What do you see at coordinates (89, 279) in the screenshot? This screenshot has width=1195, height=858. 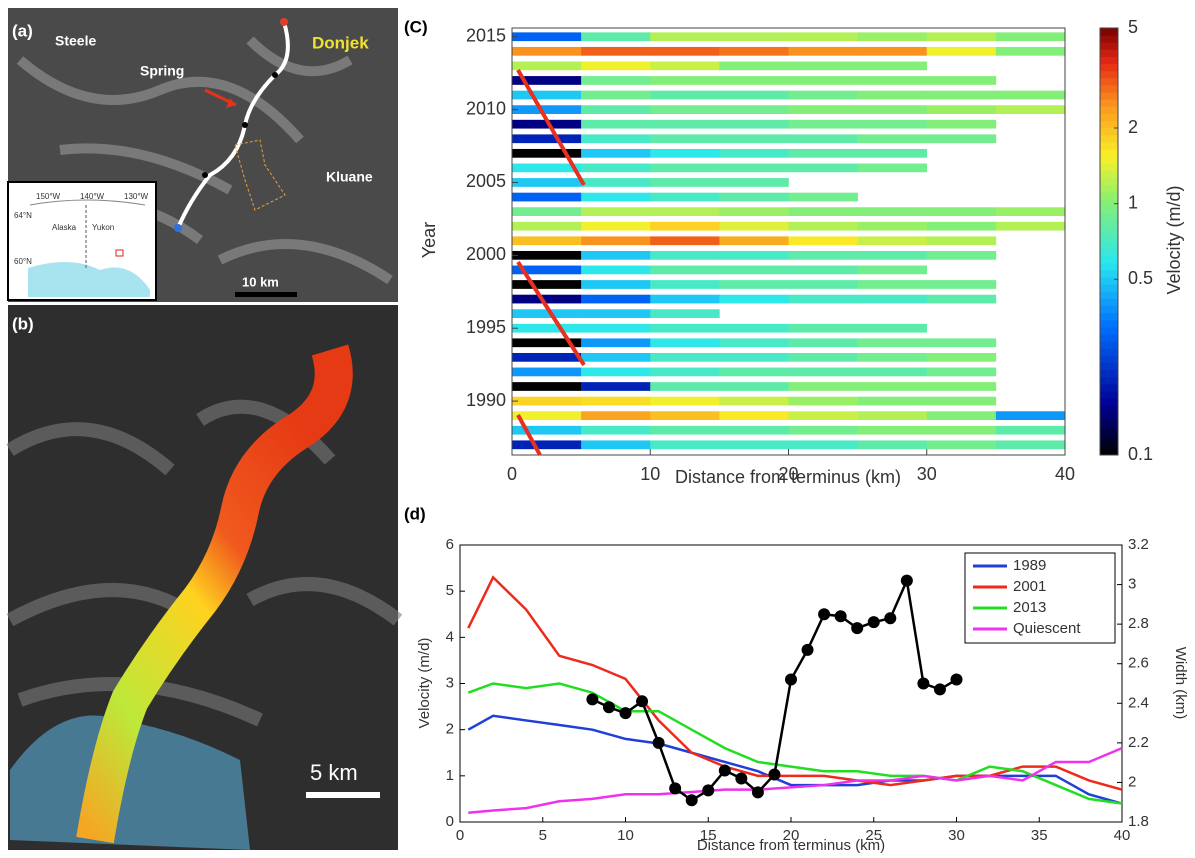 I see `ocean` at bounding box center [89, 279].